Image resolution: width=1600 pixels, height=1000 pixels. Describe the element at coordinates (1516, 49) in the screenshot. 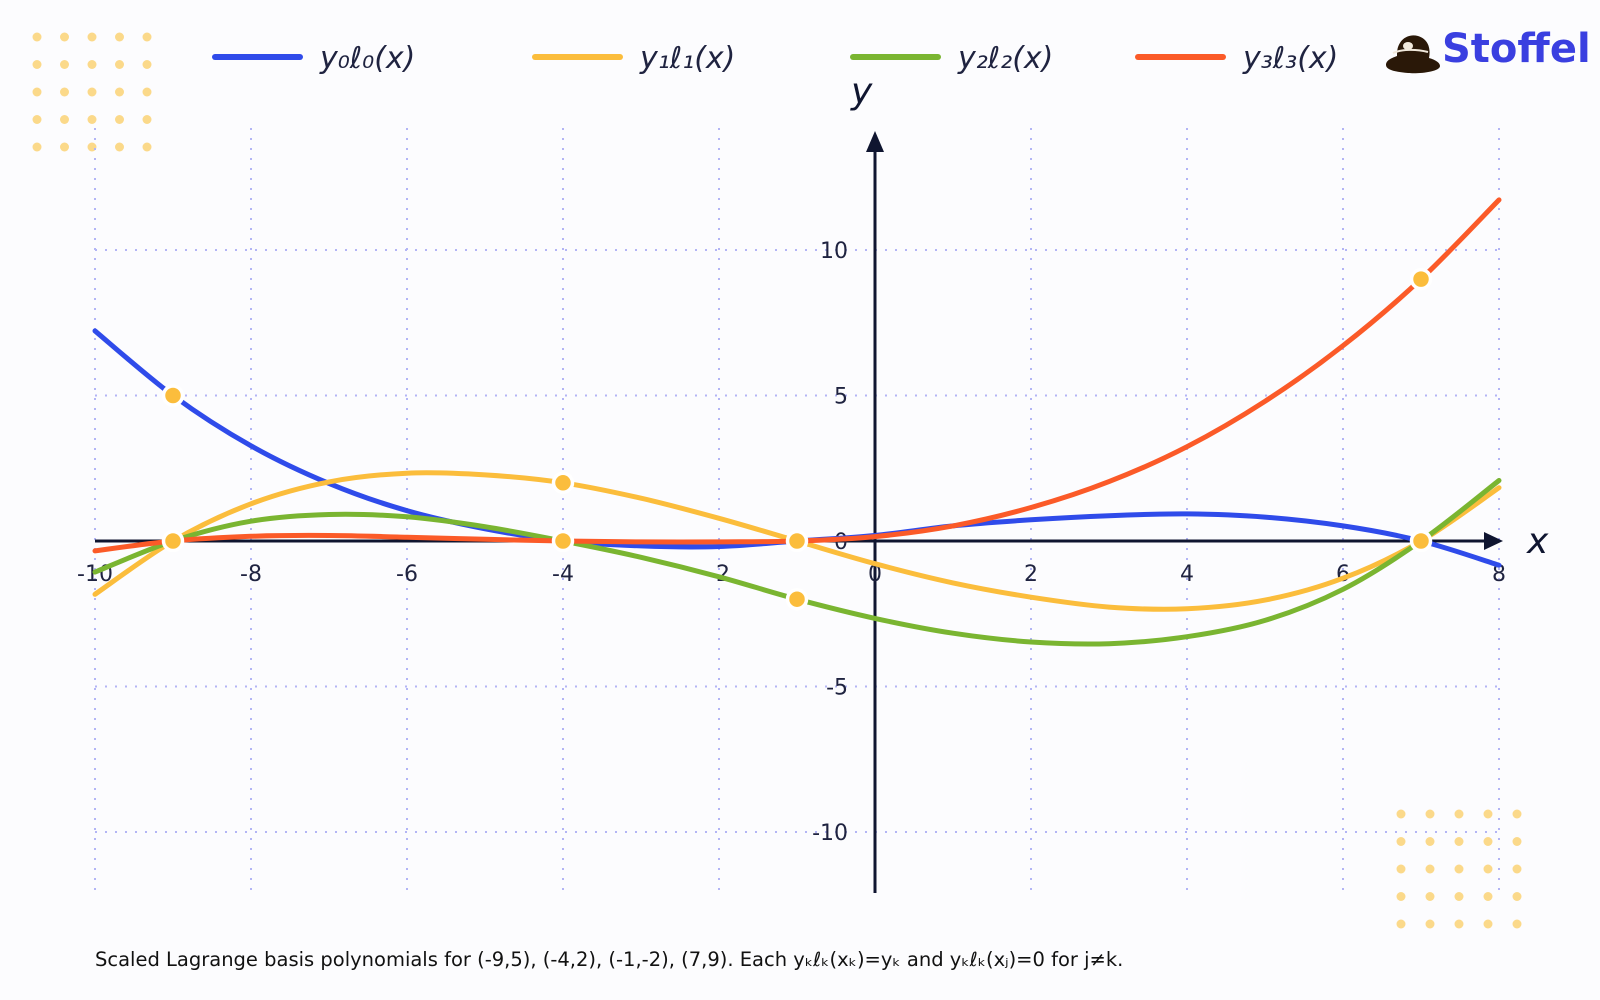

I see `brand-name: Stoffel` at that location.